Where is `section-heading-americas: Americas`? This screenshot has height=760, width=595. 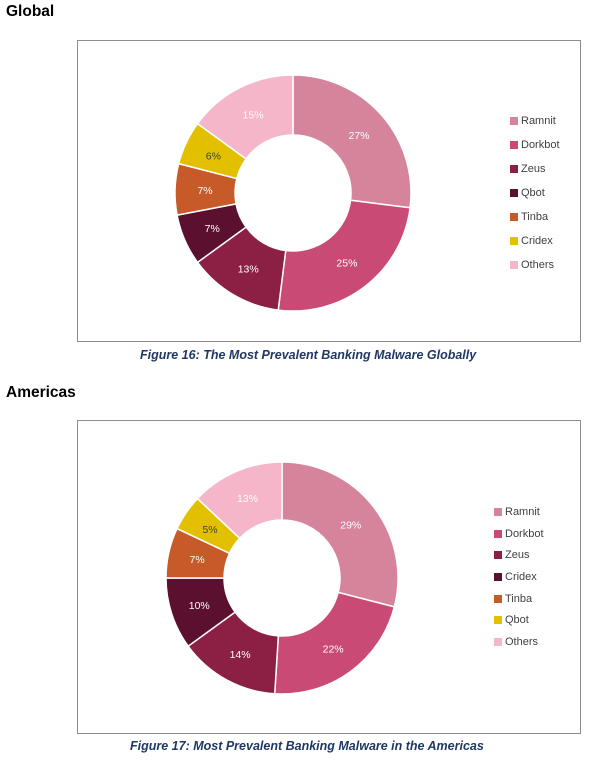
section-heading-americas: Americas is located at coordinates (41, 392).